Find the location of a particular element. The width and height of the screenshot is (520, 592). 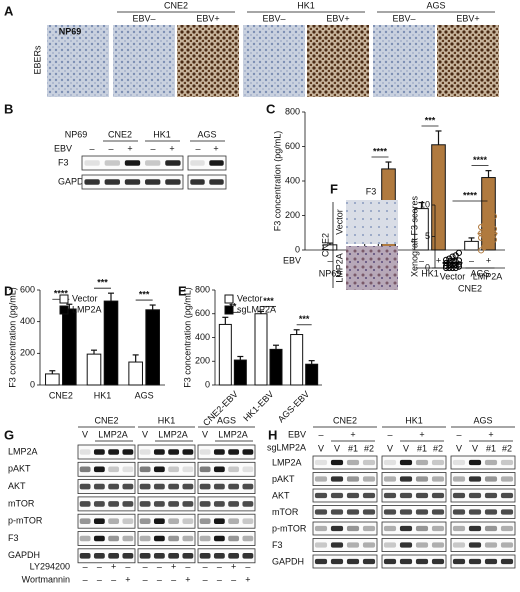

cell-line: NP69 is located at coordinates (76, 134).